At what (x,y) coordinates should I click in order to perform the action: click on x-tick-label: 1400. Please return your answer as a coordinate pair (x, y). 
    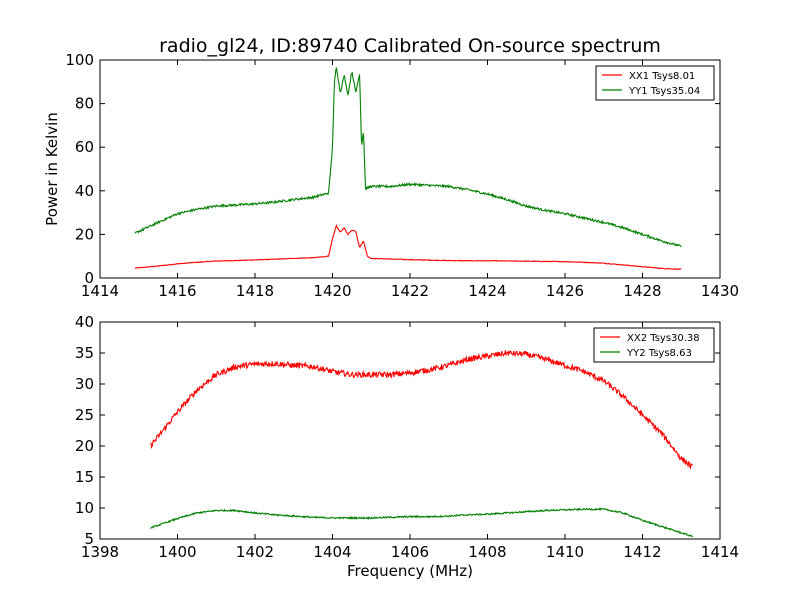
    Looking at the image, I should click on (177, 552).